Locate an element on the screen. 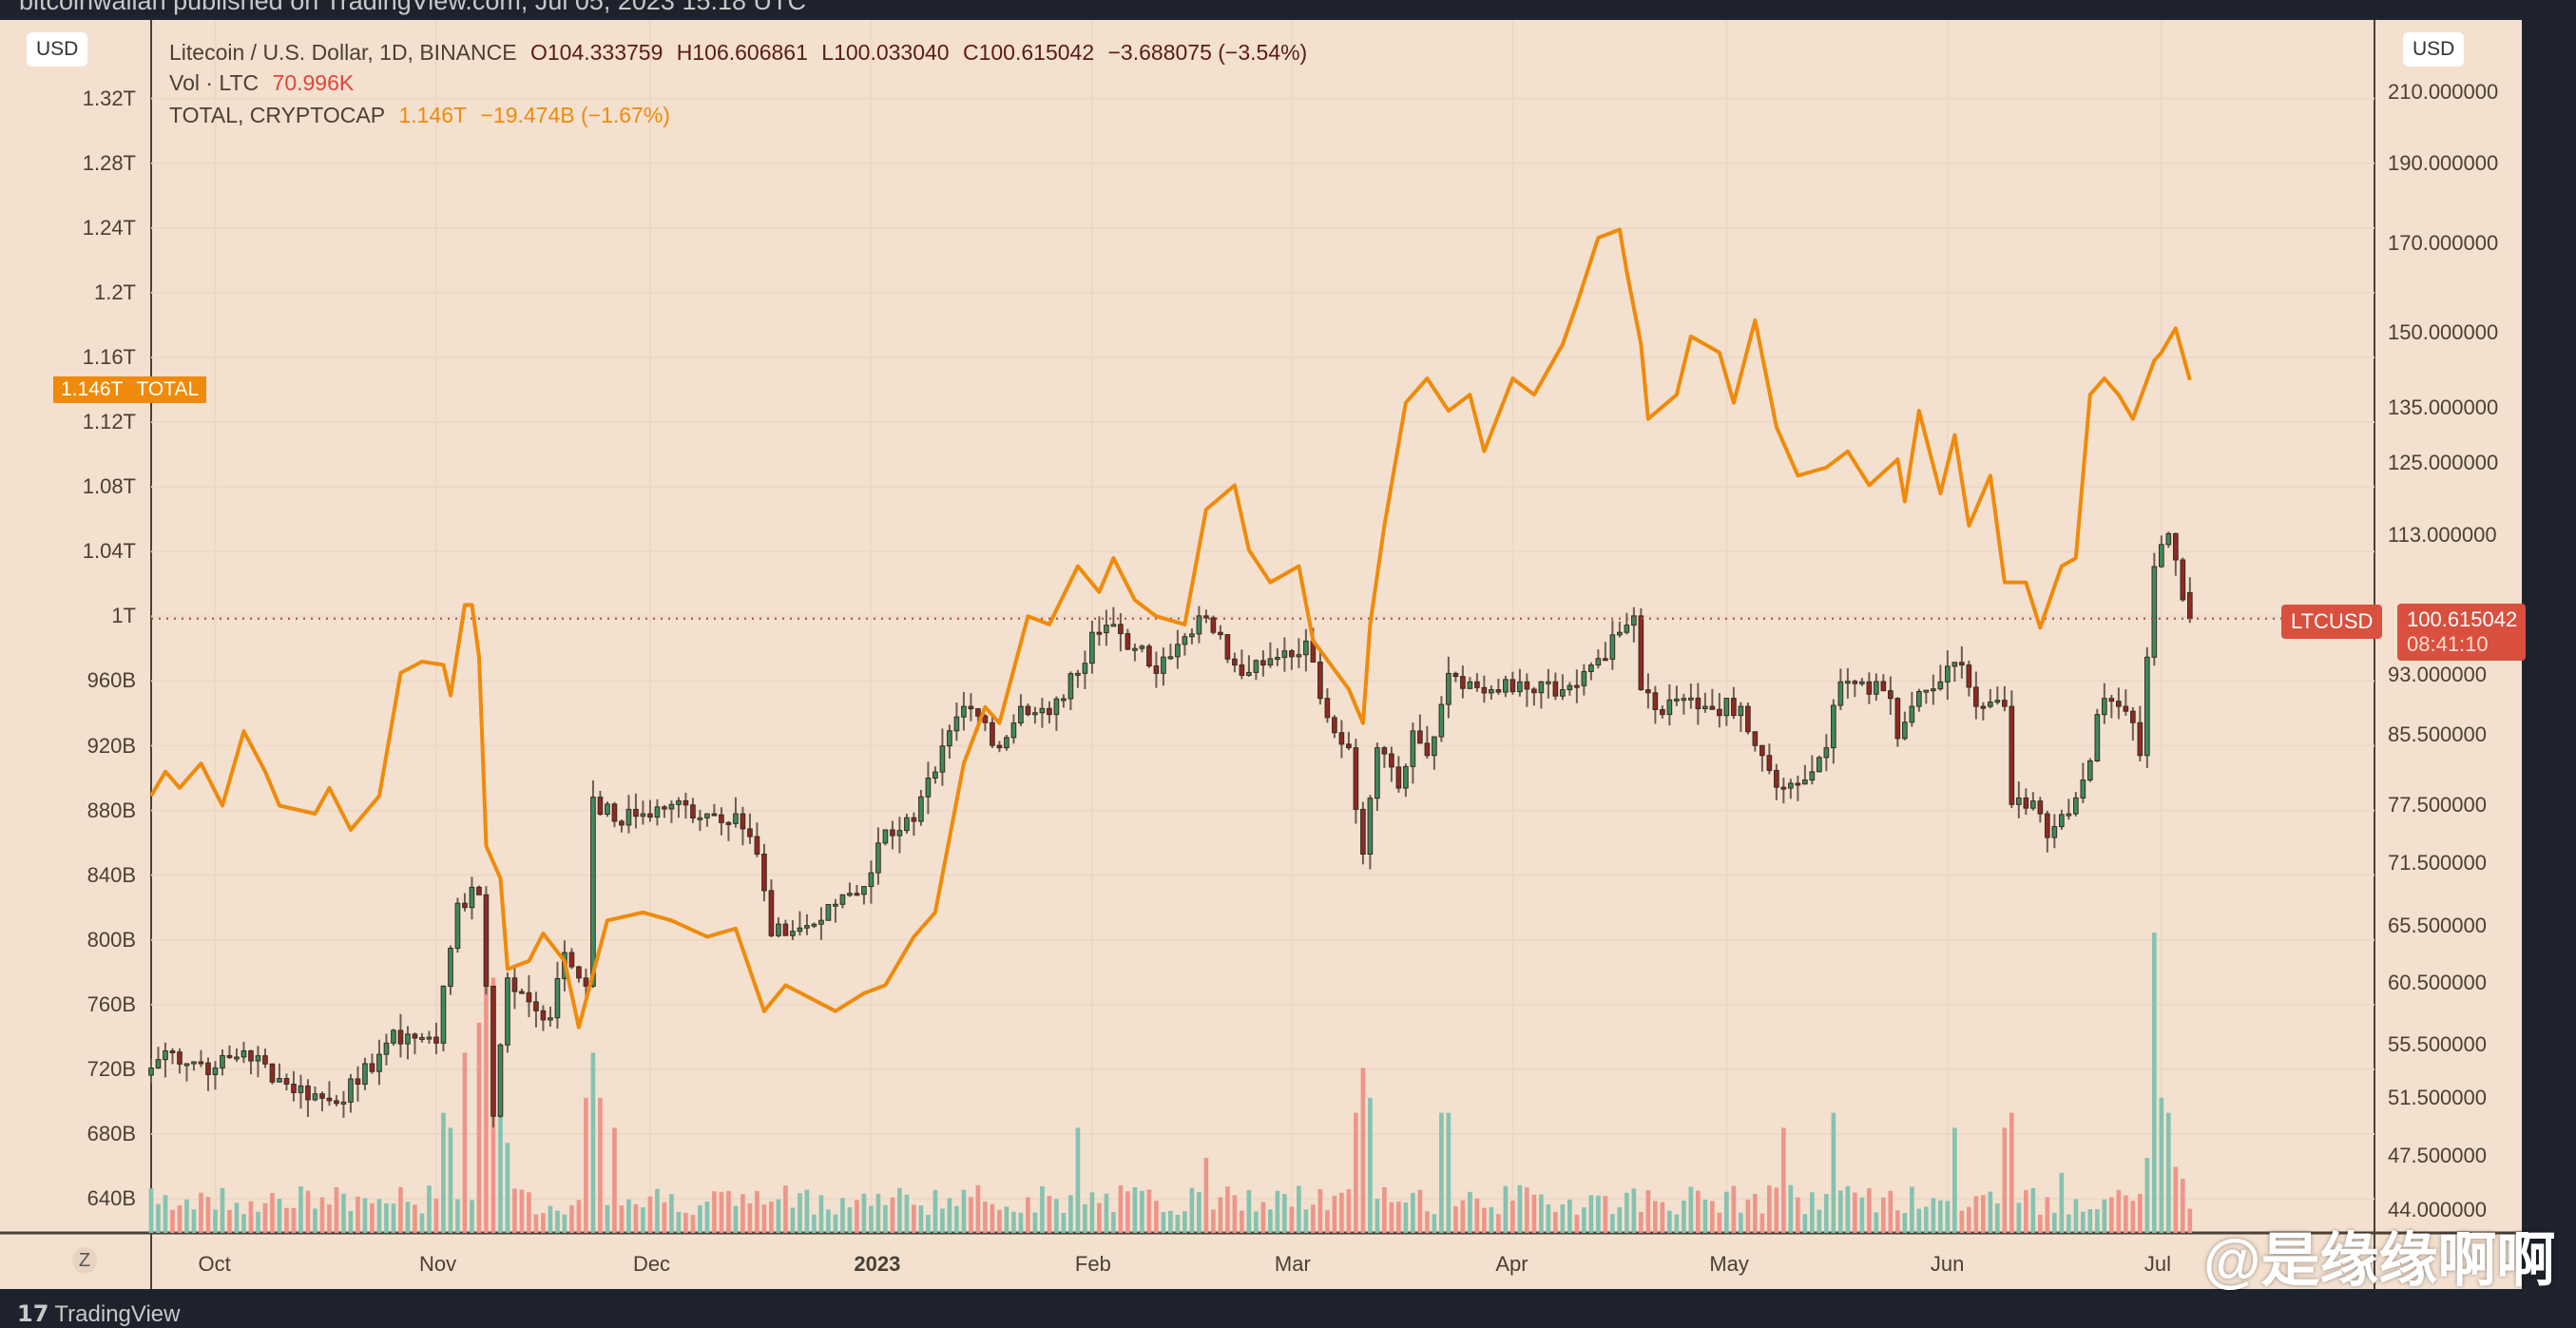  time-axis-label: Nov is located at coordinates (437, 1264).